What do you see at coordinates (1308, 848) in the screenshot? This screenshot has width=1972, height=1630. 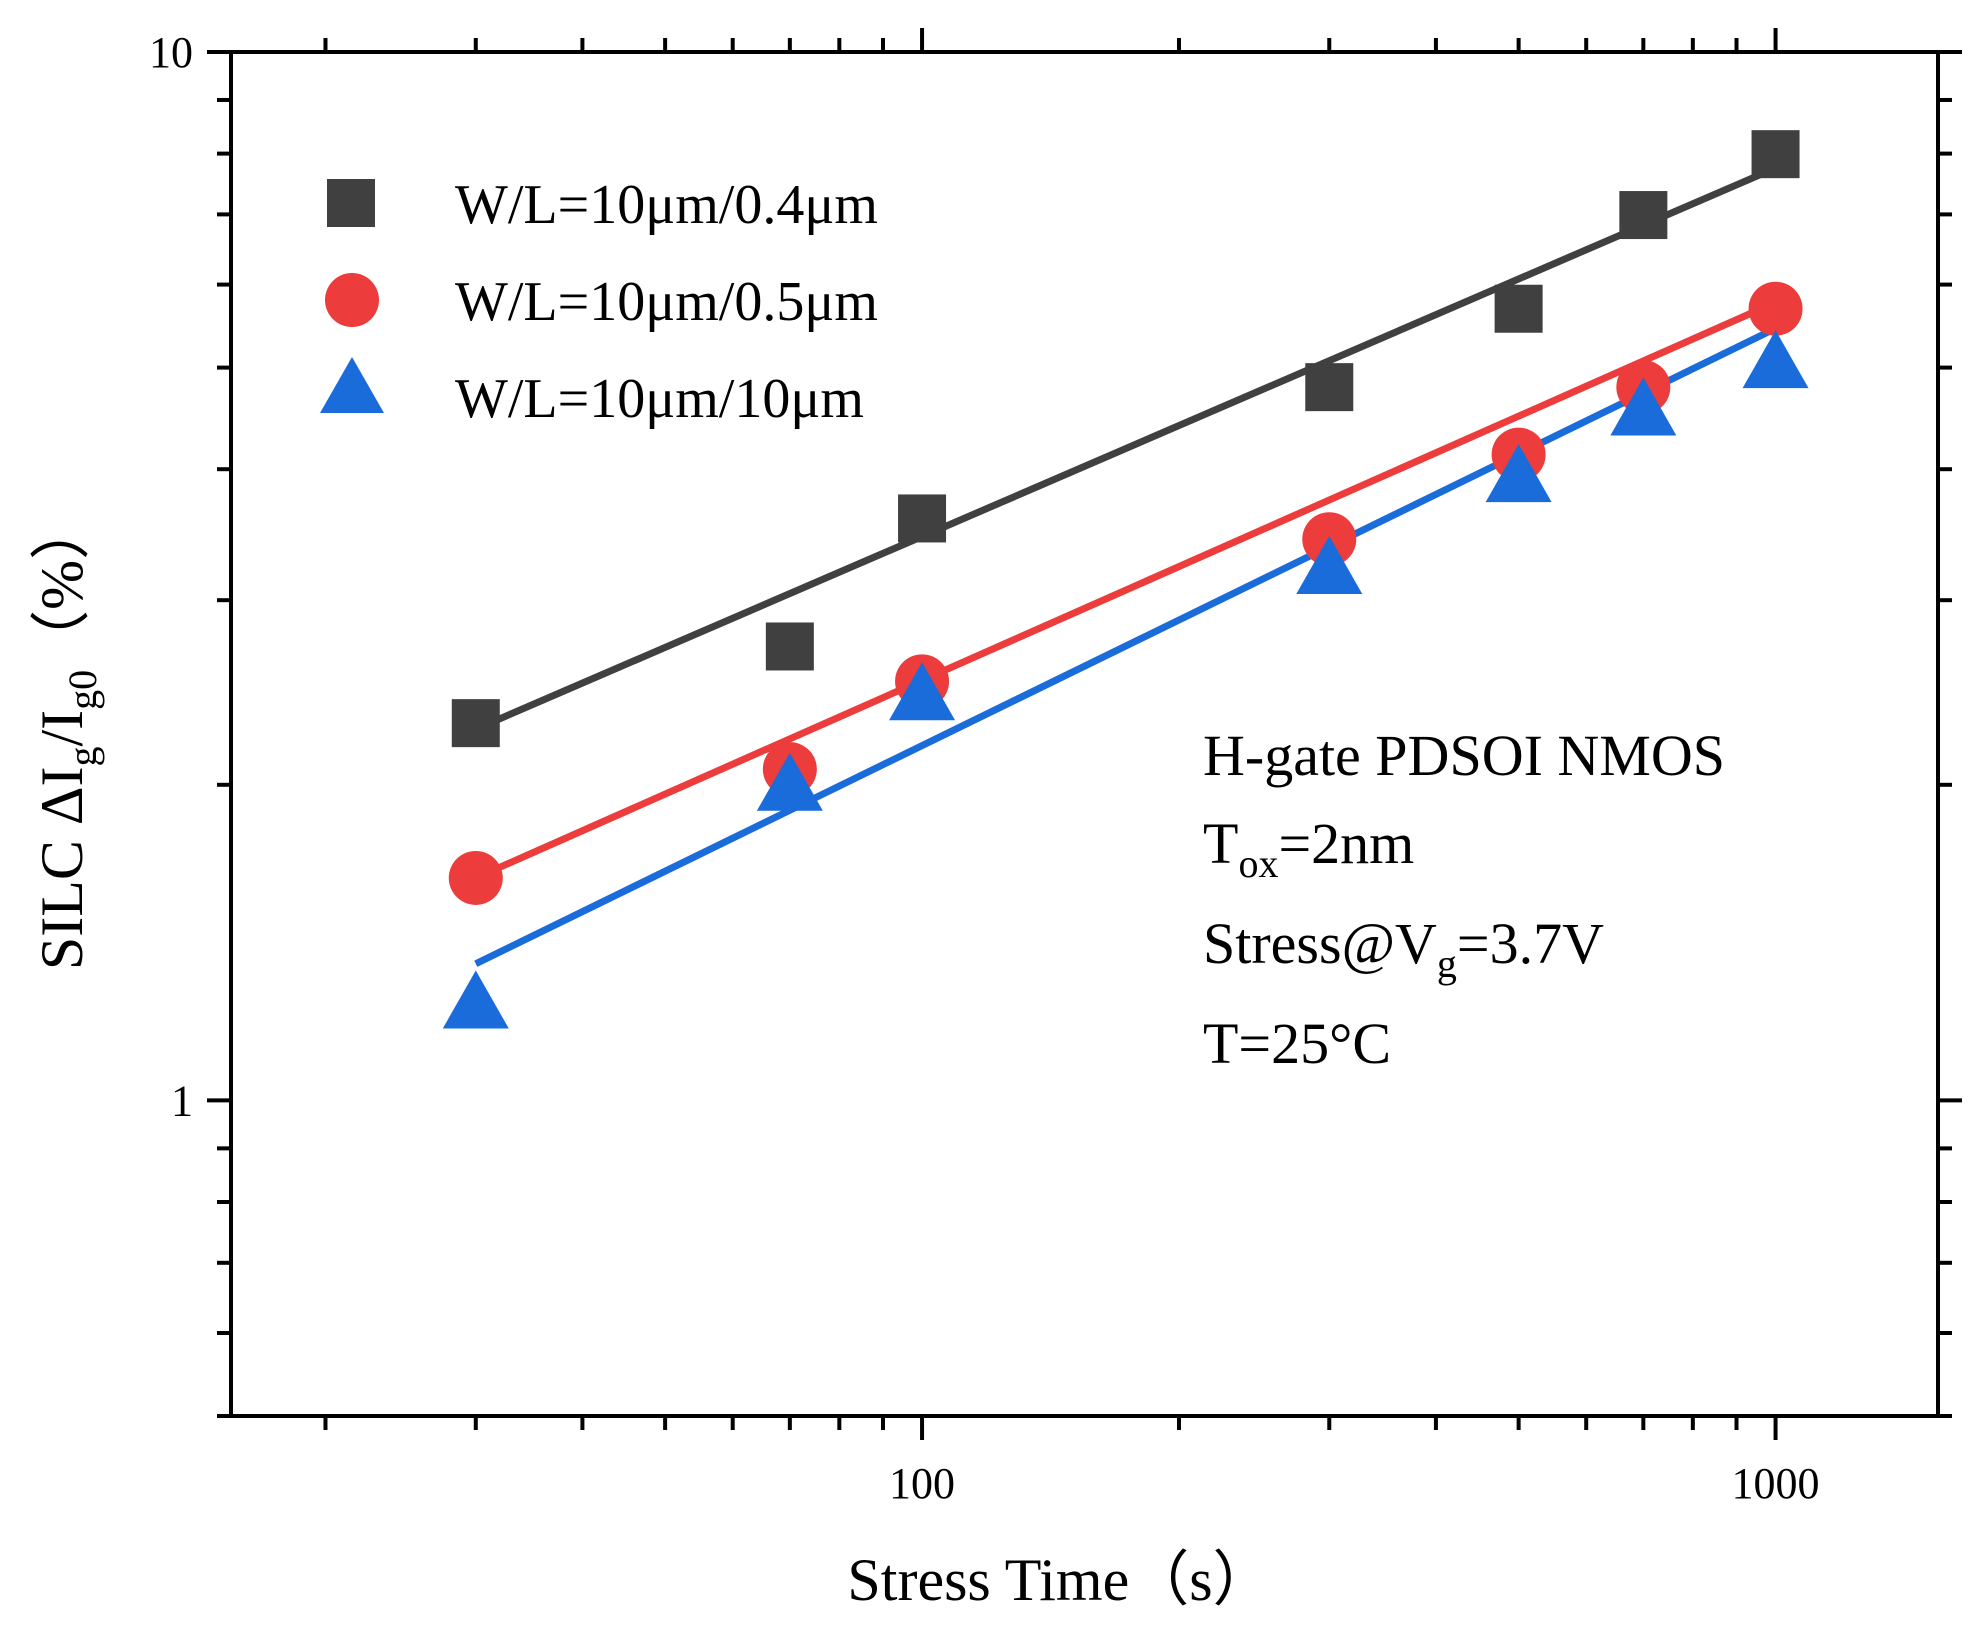 I see `annotation-tox: Tox=2nm` at bounding box center [1308, 848].